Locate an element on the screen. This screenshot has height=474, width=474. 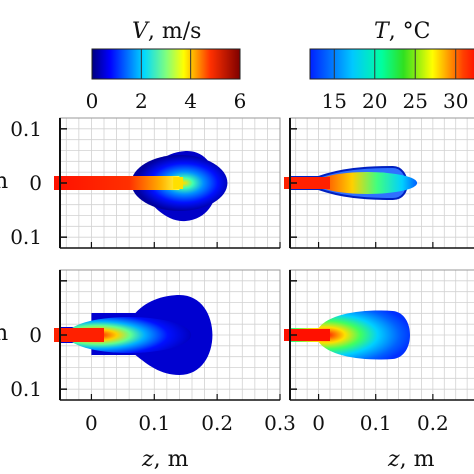
temperature-colorbar-gradient is located at coordinates (391, 64).